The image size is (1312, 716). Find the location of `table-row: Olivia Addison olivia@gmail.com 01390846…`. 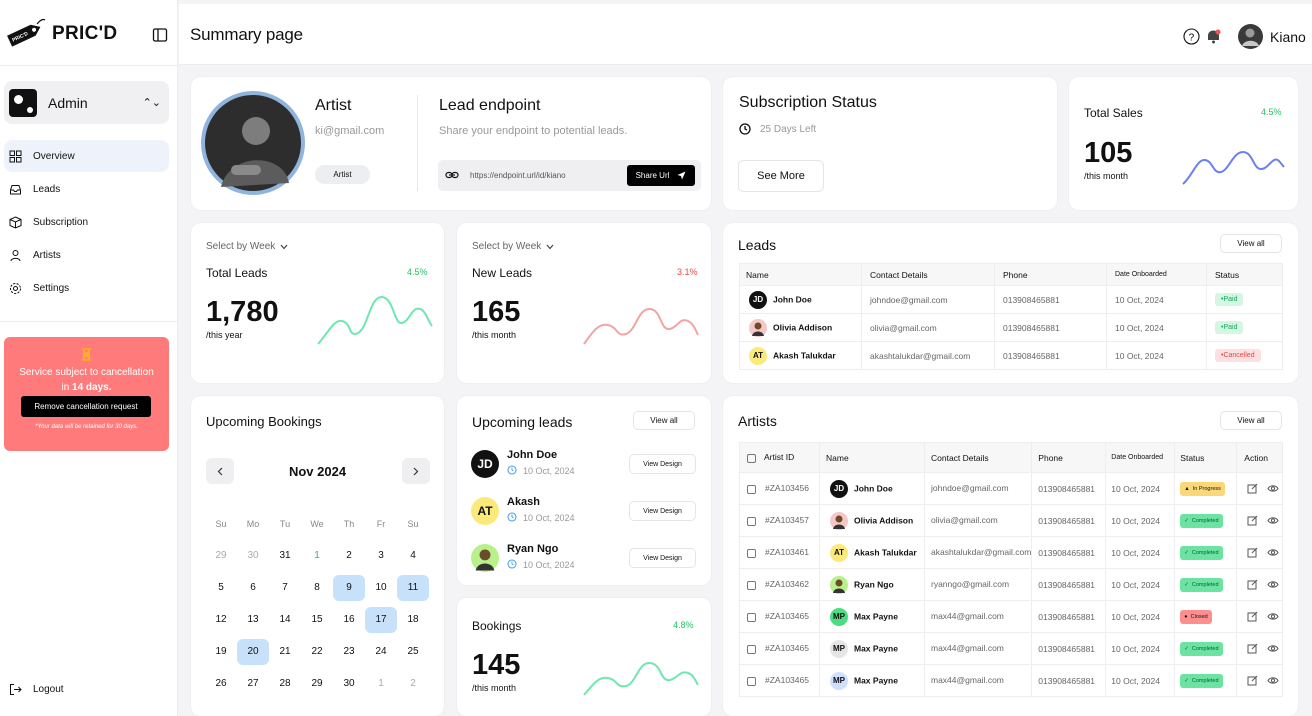

table-row: Olivia Addison olivia@gmail.com 01390846… is located at coordinates (1011, 327).